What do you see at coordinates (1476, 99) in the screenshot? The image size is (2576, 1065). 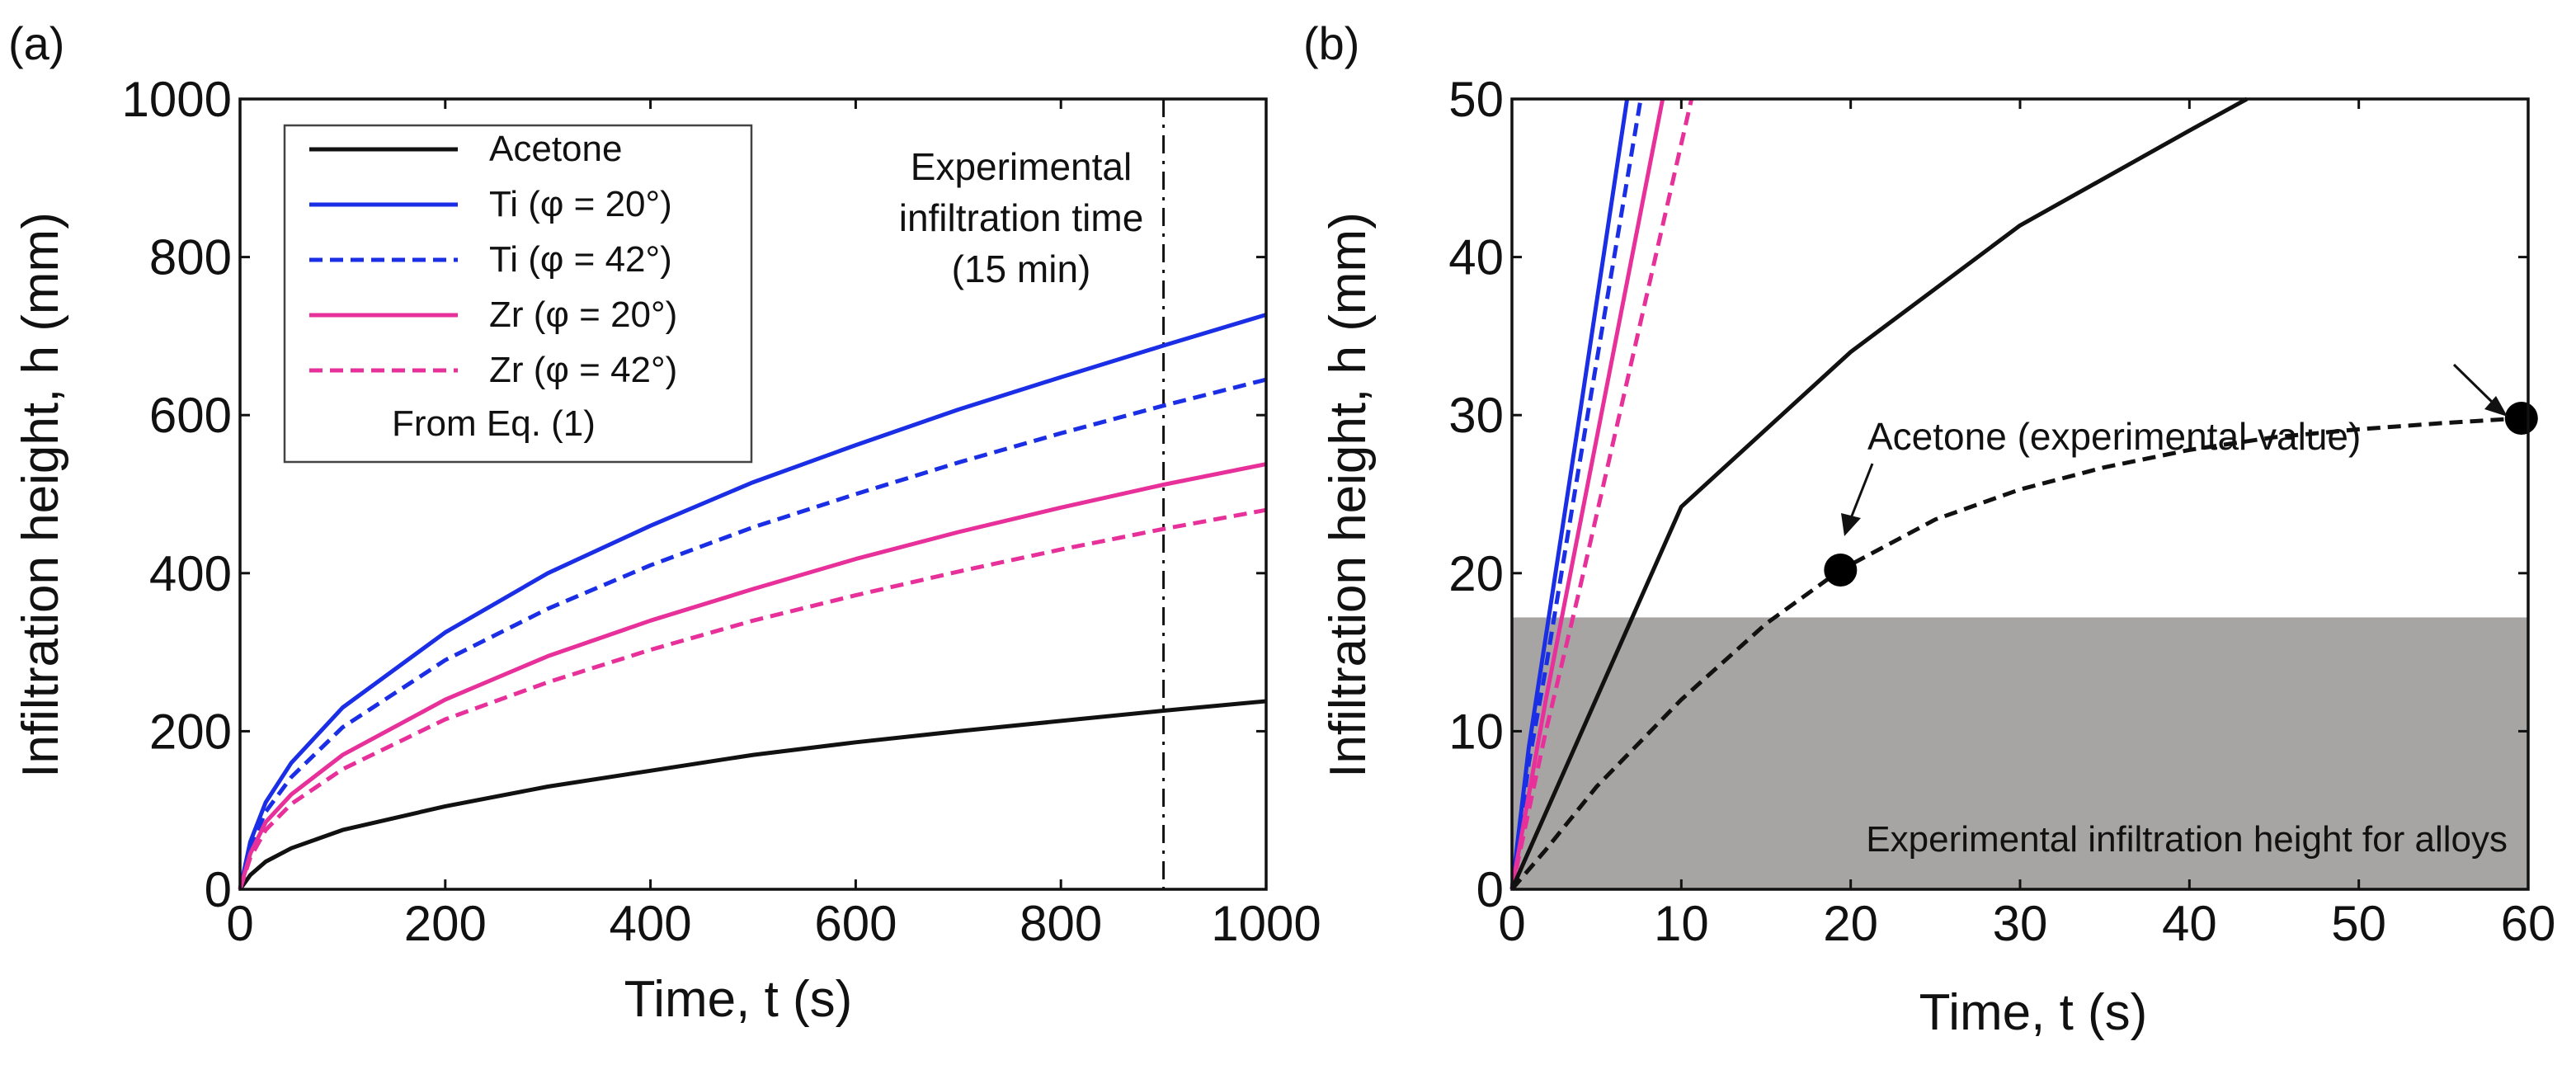 I see `y-tick-label: 50` at bounding box center [1476, 99].